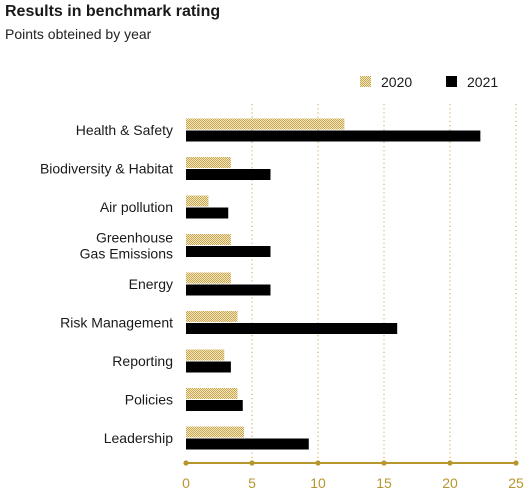  I want to click on x-tick-label-20: 20, so click(450, 483).